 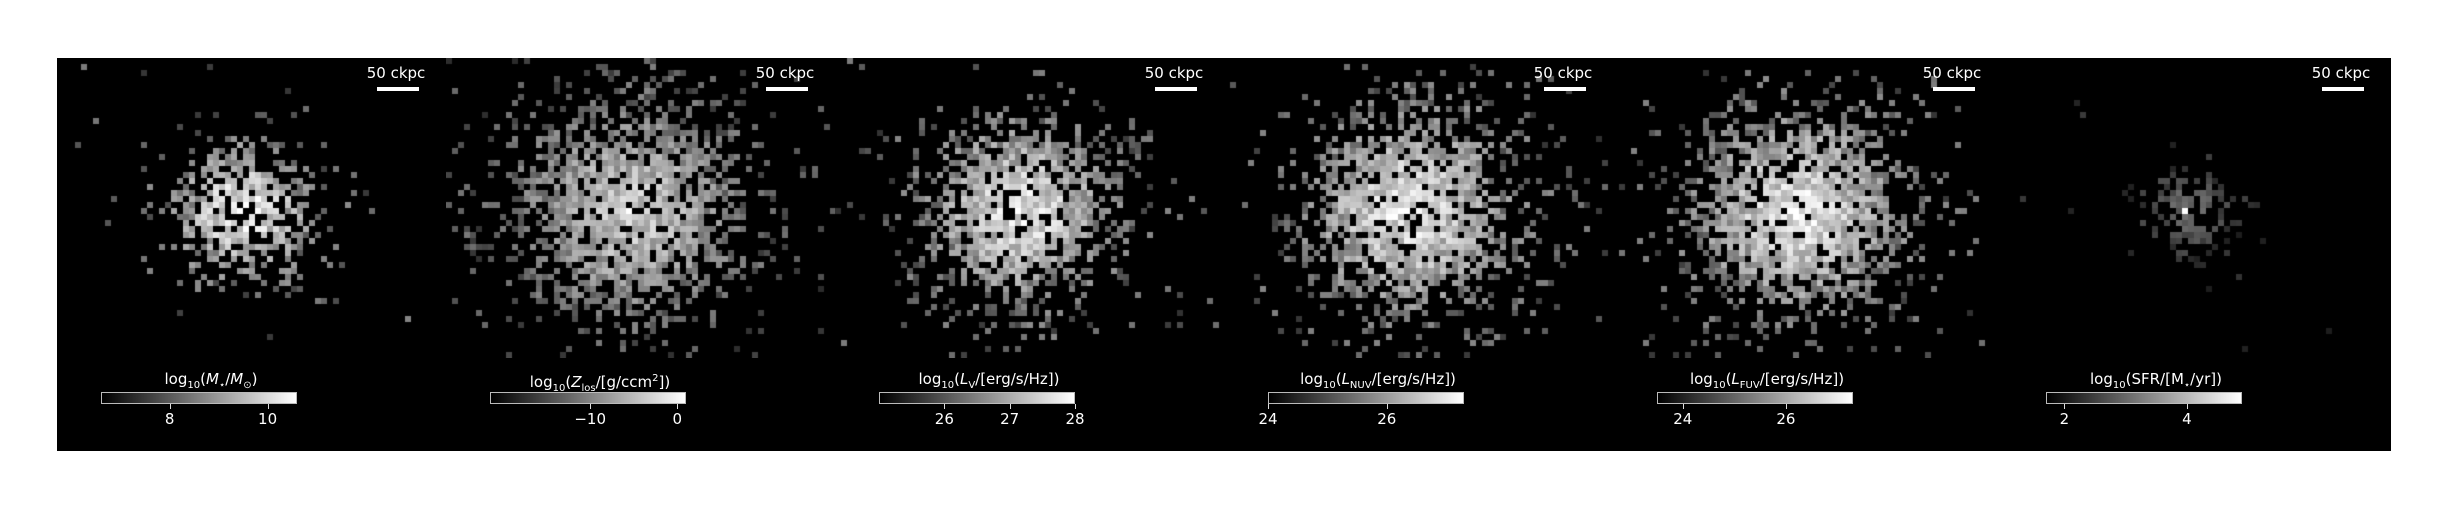 What do you see at coordinates (169, 419) in the screenshot?
I see `colorbar-tick-label: 8` at bounding box center [169, 419].